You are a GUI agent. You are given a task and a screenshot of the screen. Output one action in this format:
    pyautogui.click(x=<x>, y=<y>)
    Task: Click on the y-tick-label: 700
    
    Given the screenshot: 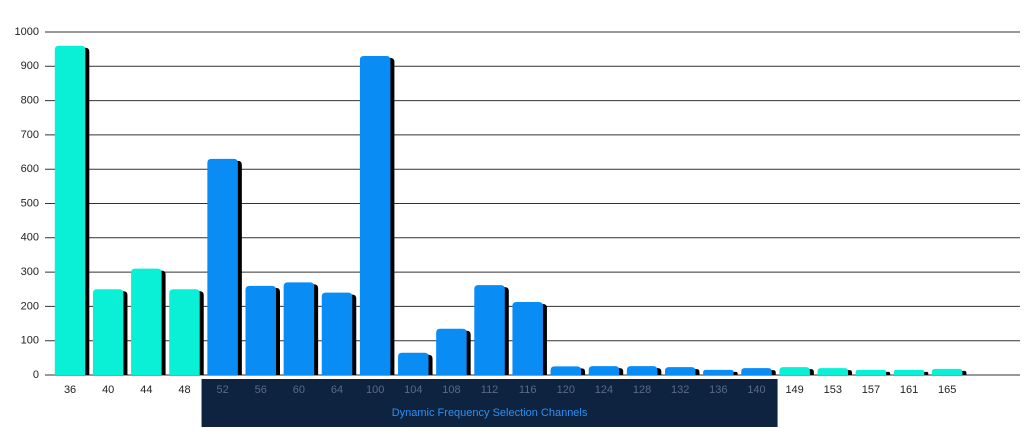 What is the action you would take?
    pyautogui.click(x=30, y=135)
    